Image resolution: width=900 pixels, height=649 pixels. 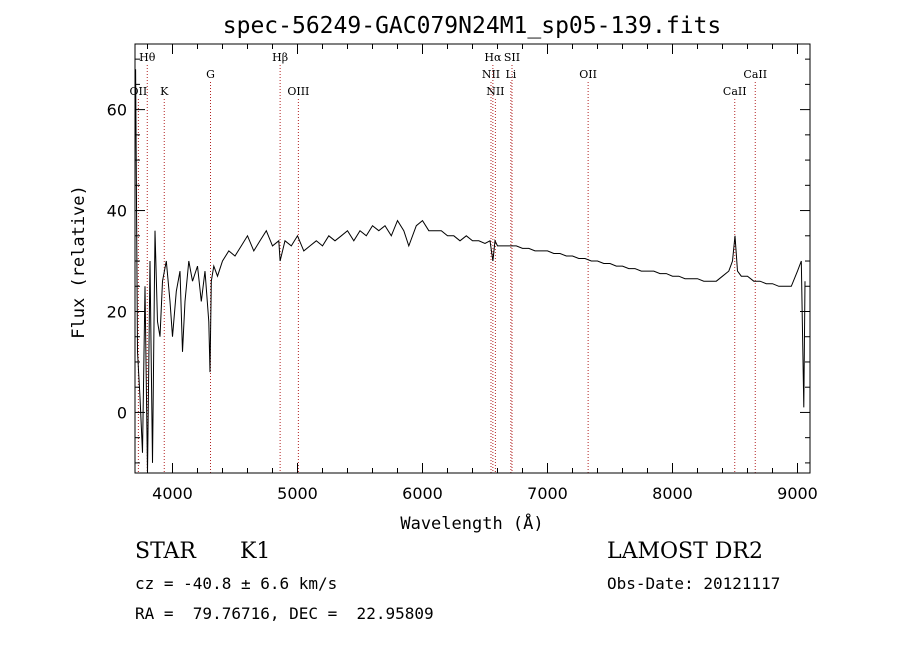 What do you see at coordinates (298, 91) in the screenshot?
I see `line-marker-label-5: OIII` at bounding box center [298, 91].